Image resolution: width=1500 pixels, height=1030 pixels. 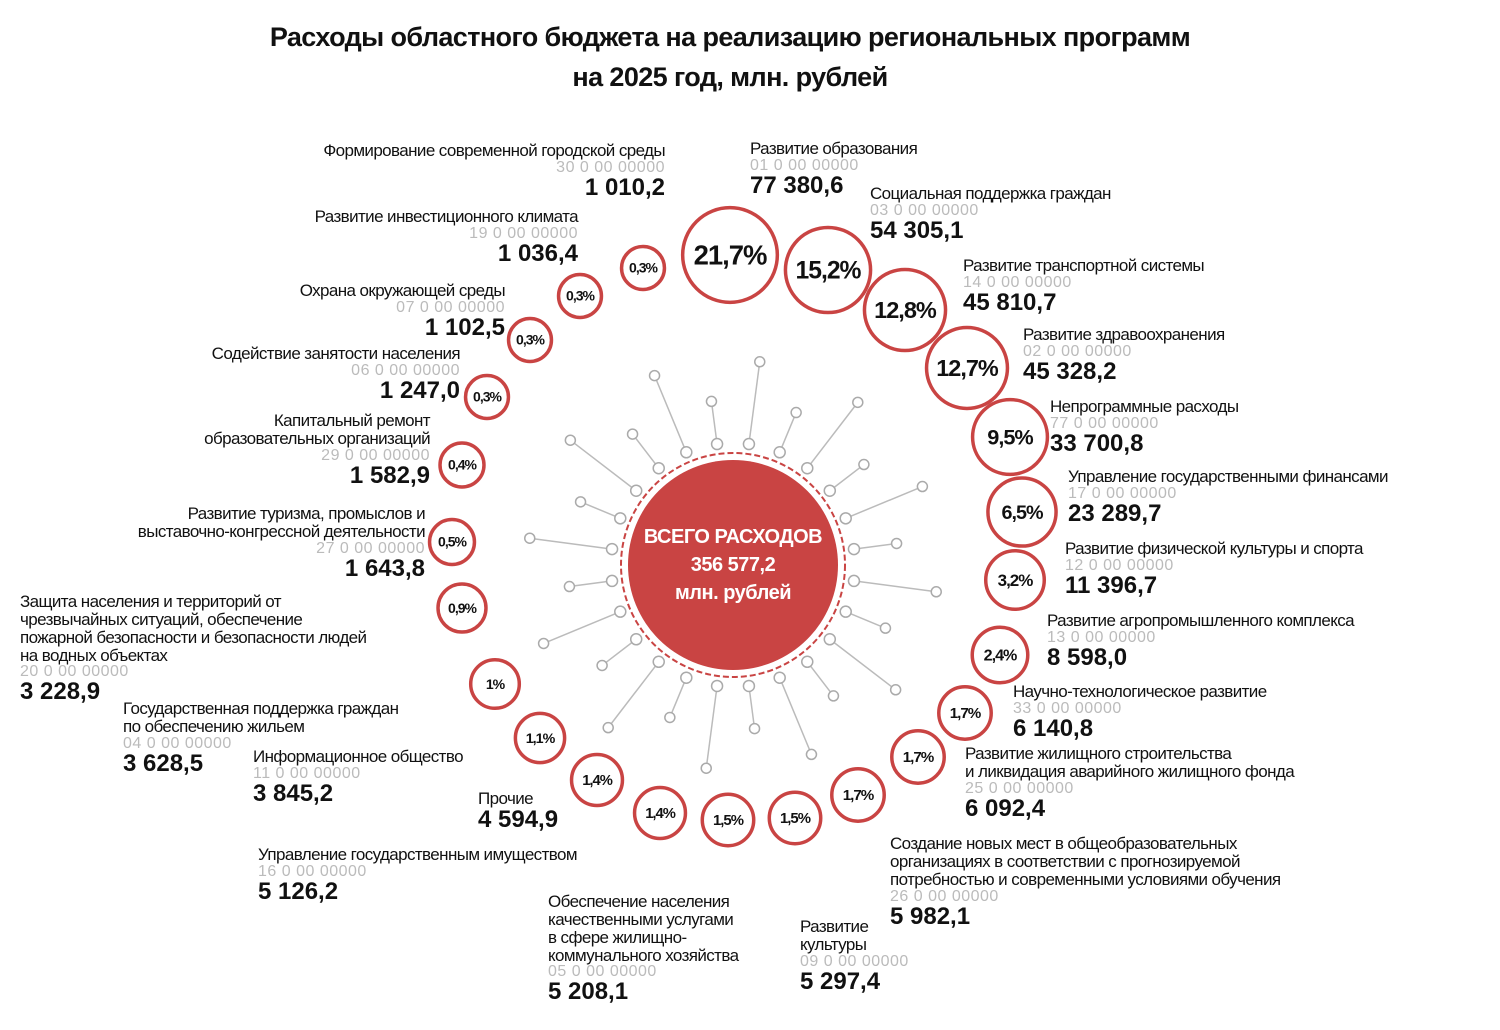 I want to click on program-name: Развитие культуры, so click(x=834, y=935).